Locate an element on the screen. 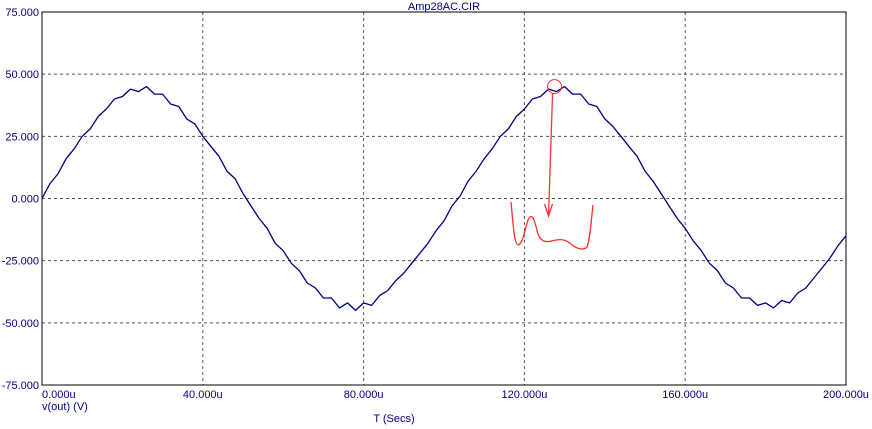  x-tick-label: 160.000u is located at coordinates (685, 395).